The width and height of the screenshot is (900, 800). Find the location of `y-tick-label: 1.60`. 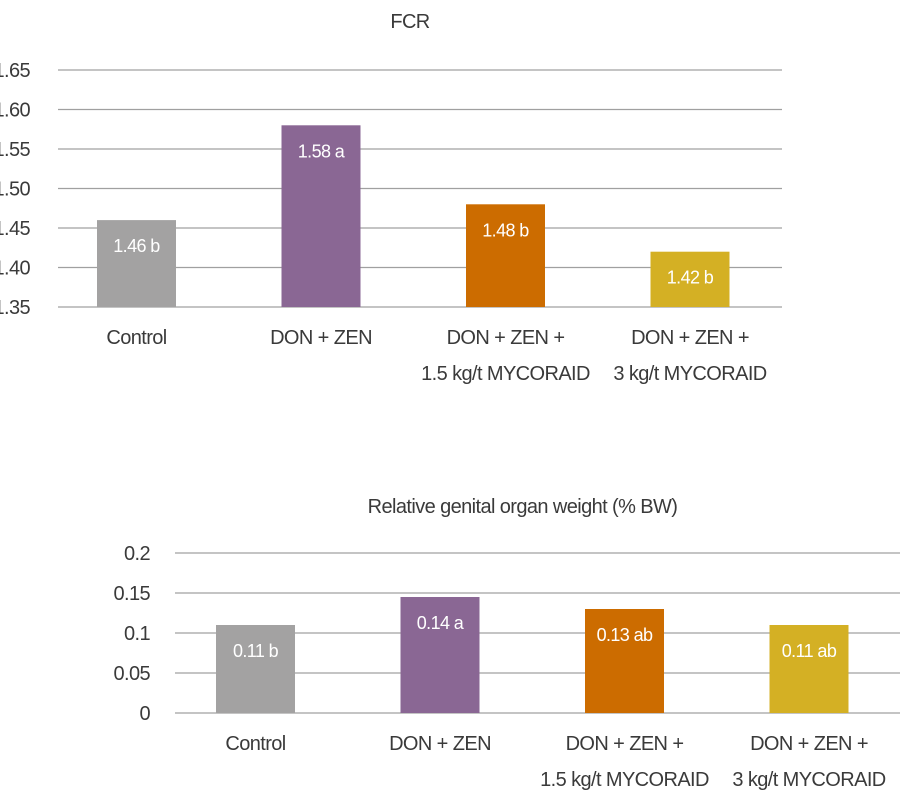

y-tick-label: 1.60 is located at coordinates (15, 111).